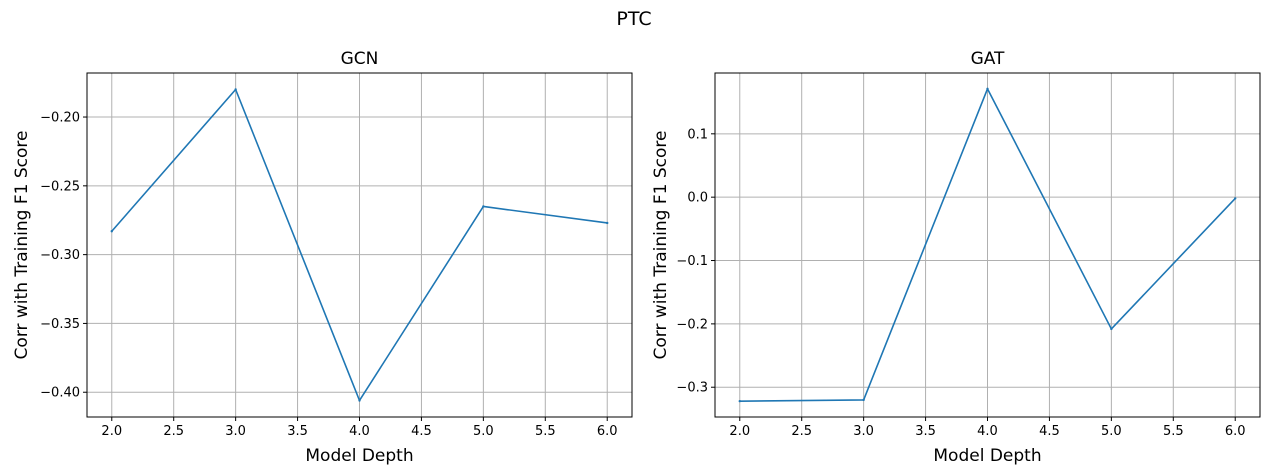 This screenshot has width=1269, height=475. What do you see at coordinates (697, 198) in the screenshot?
I see `y-tick-label: 0.0` at bounding box center [697, 198].